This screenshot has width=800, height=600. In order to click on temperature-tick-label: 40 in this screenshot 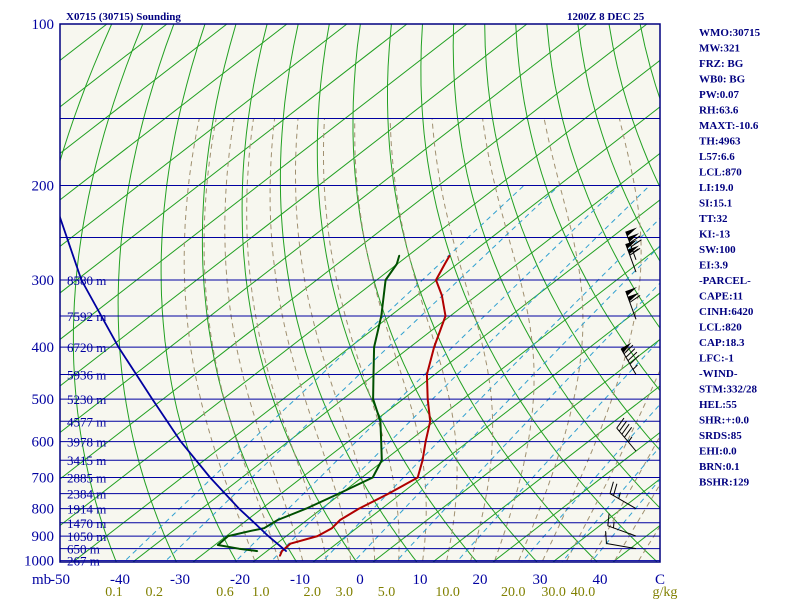, I will do `click(600, 580)`.